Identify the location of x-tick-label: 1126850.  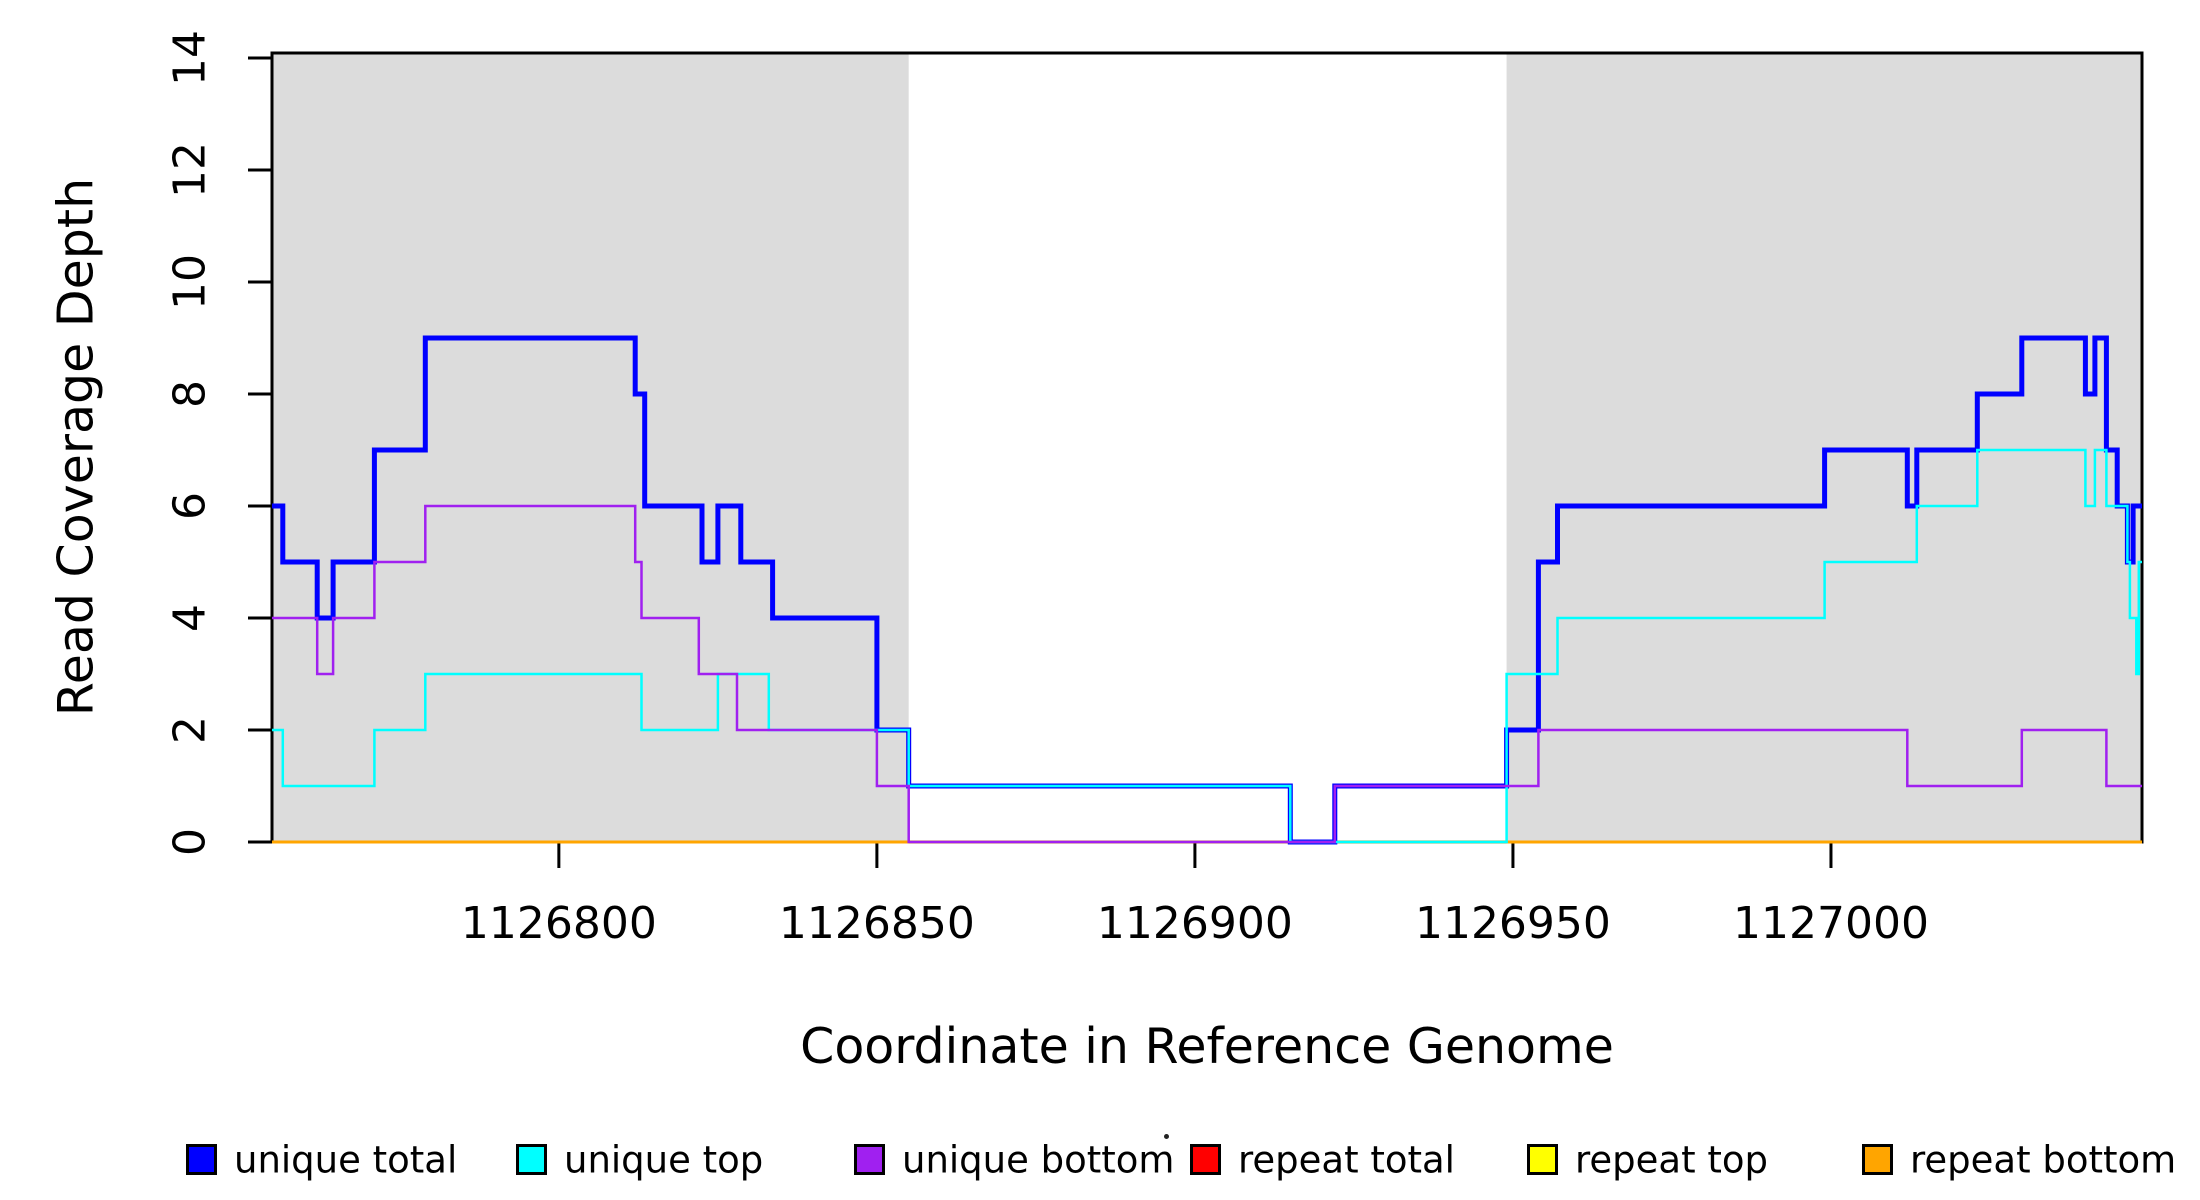
(876, 923).